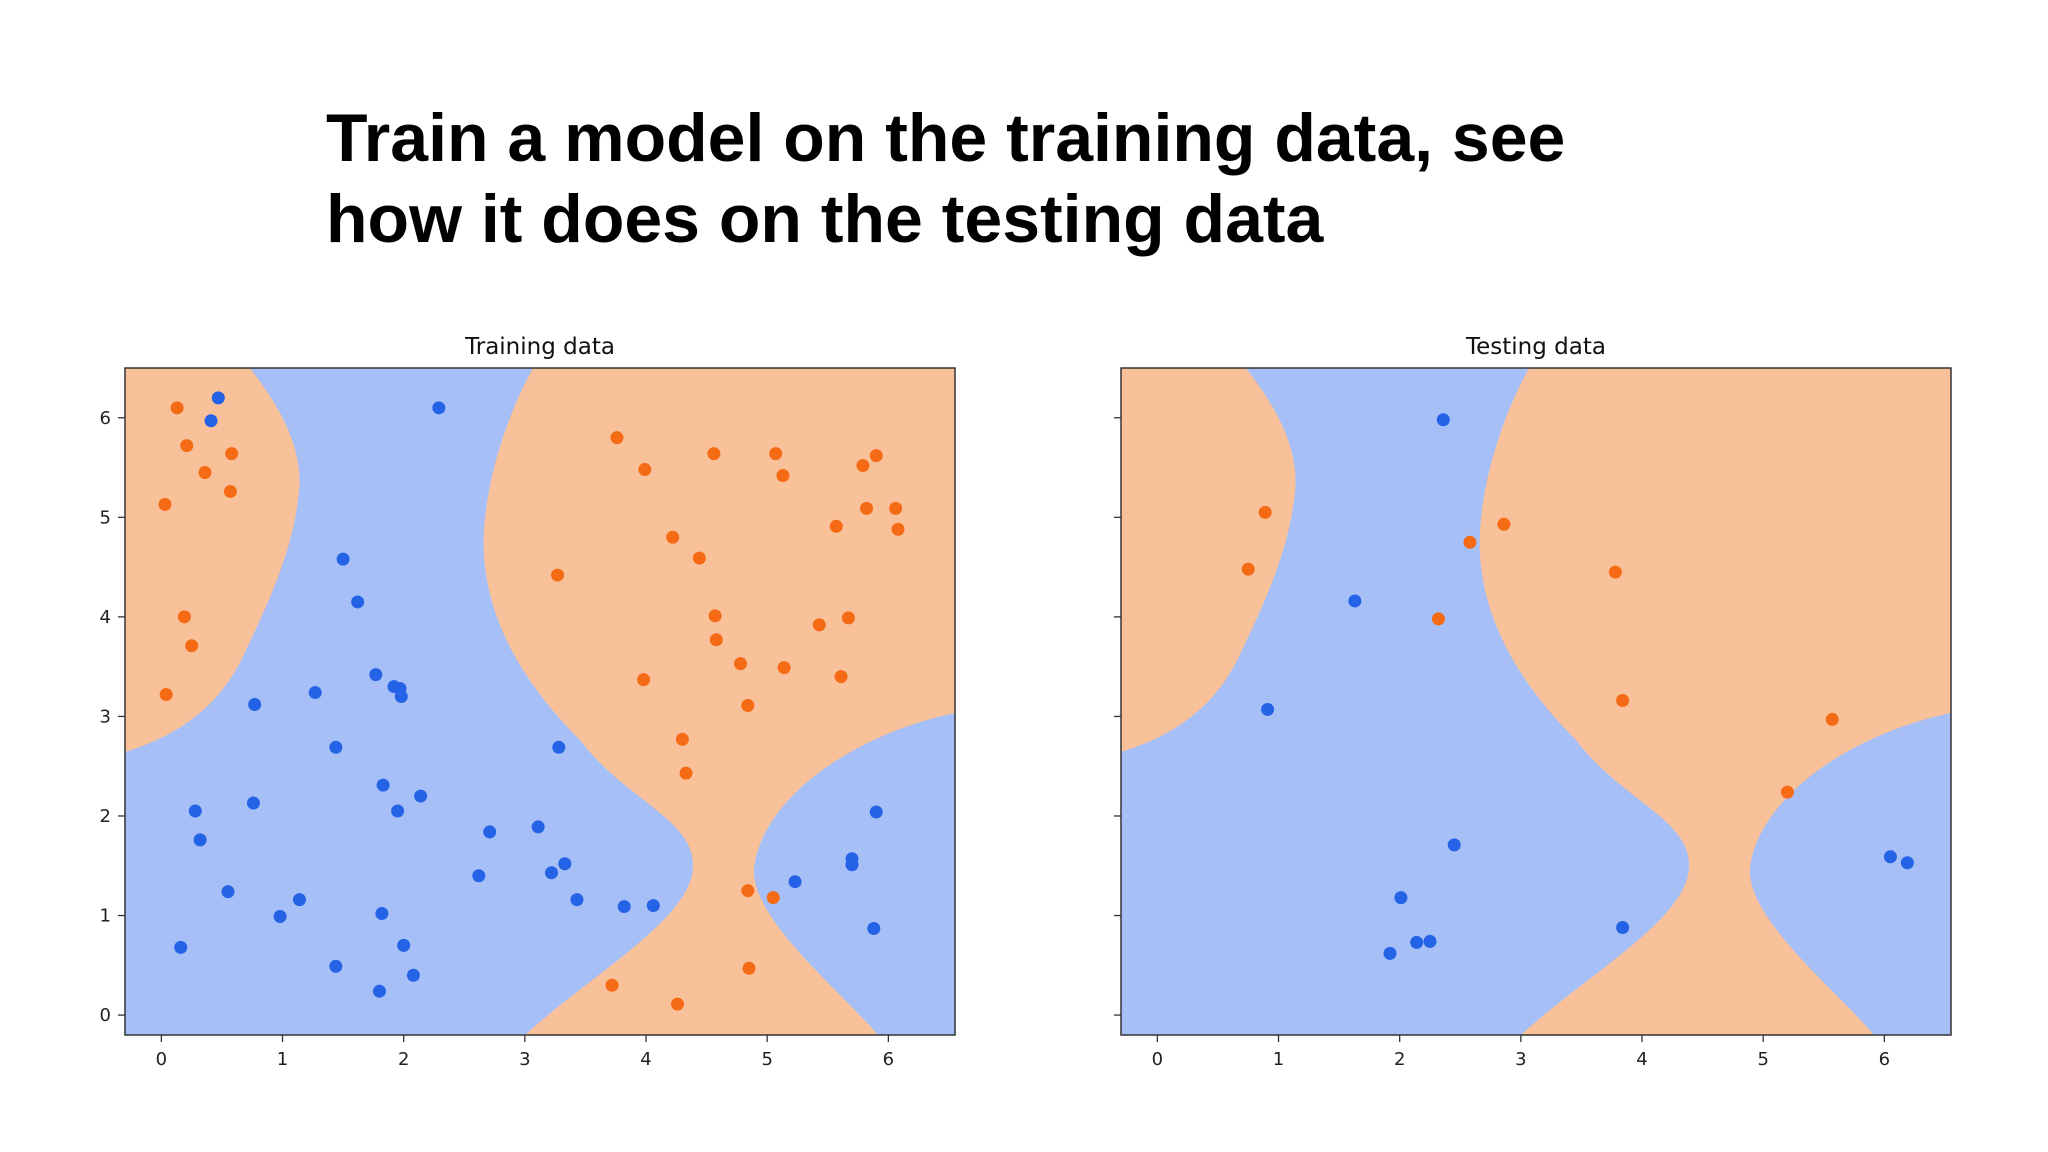 The width and height of the screenshot is (2048, 1152). What do you see at coordinates (524, 1059) in the screenshot?
I see `x-tick-label: 3` at bounding box center [524, 1059].